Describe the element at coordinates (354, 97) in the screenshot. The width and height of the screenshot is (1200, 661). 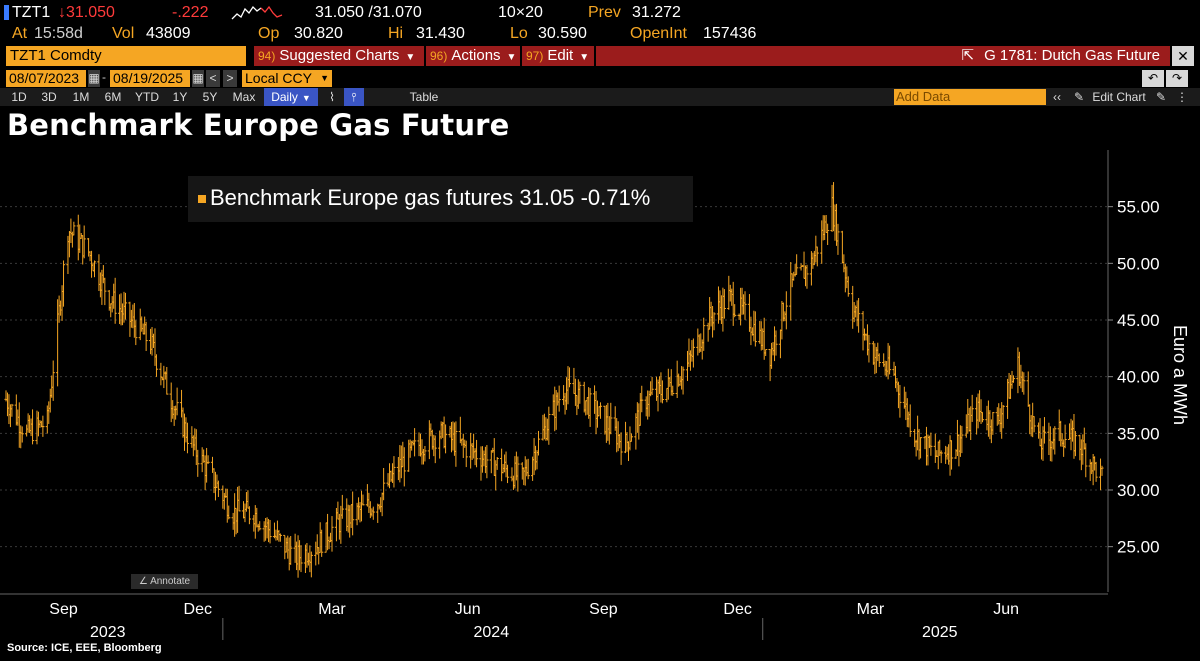
I see `bar-chart-icon: ⫯` at that location.